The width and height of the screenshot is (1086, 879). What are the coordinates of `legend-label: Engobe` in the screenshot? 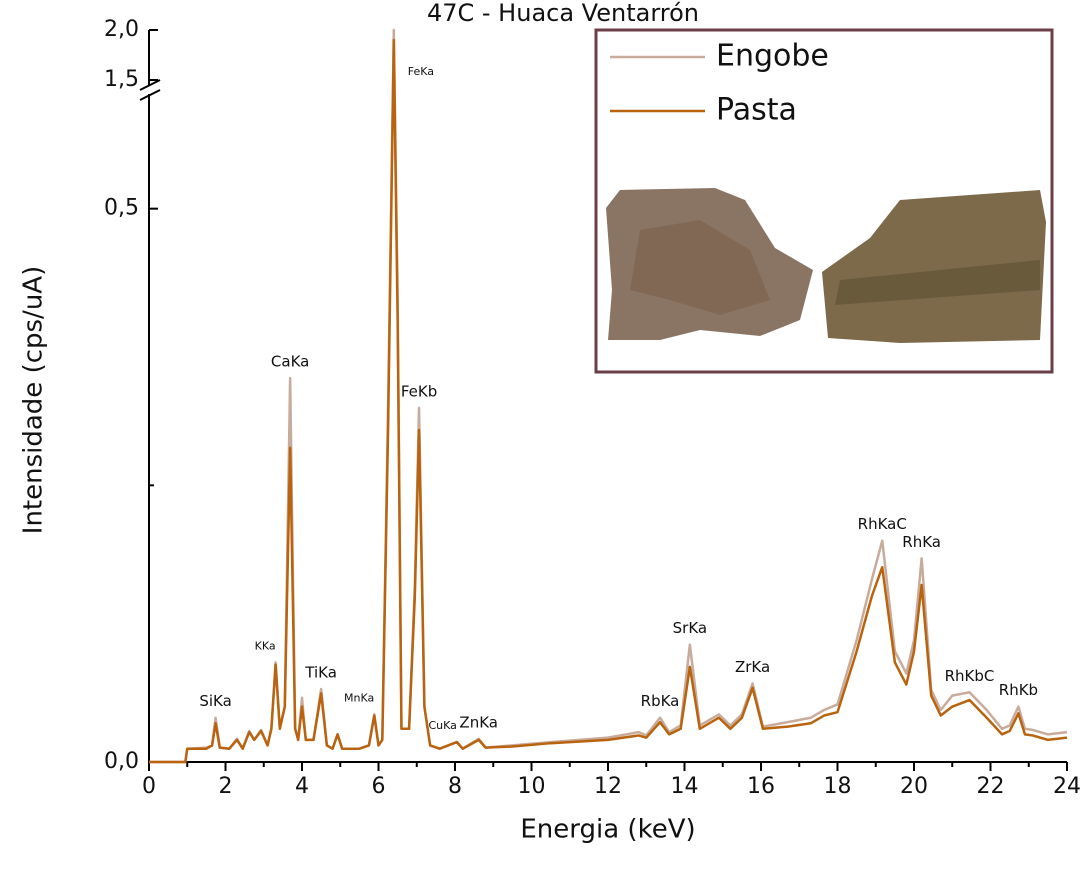 It's located at (772, 56).